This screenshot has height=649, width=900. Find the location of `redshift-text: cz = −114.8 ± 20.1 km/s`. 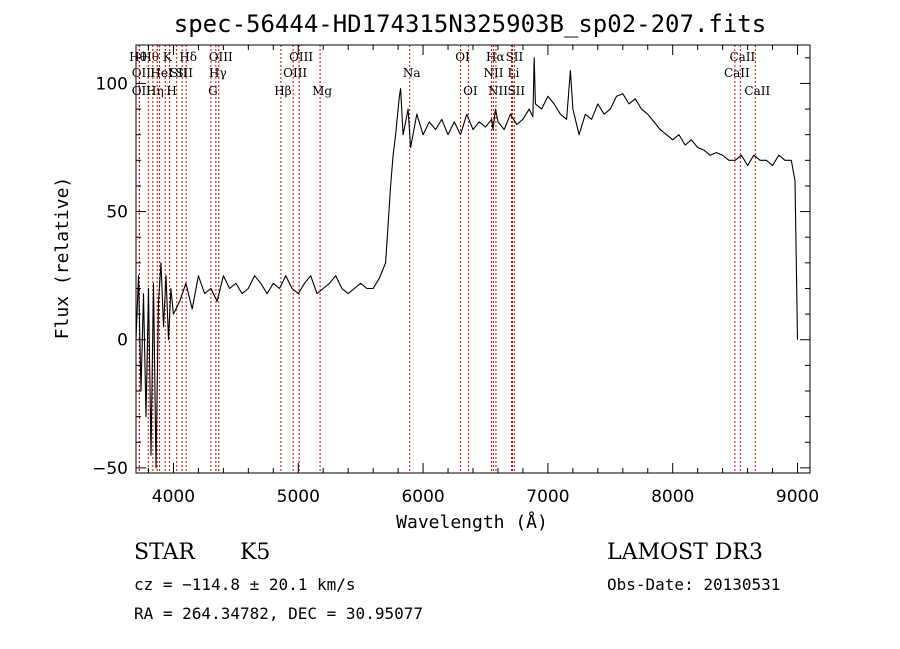

redshift-text: cz = −114.8 ± 20.1 km/s is located at coordinates (245, 584).